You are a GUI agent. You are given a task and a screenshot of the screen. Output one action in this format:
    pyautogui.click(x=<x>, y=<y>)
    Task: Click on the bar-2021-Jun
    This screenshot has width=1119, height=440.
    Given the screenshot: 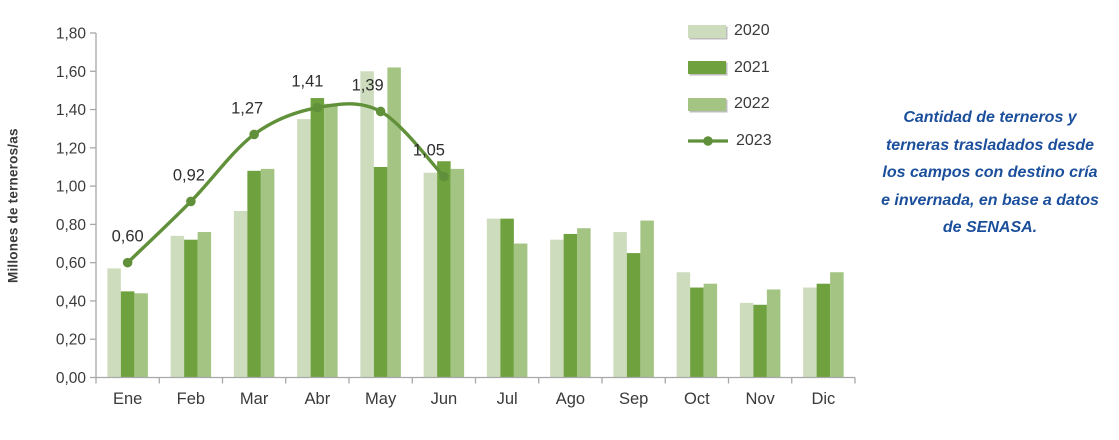 What is the action you would take?
    pyautogui.click(x=444, y=269)
    